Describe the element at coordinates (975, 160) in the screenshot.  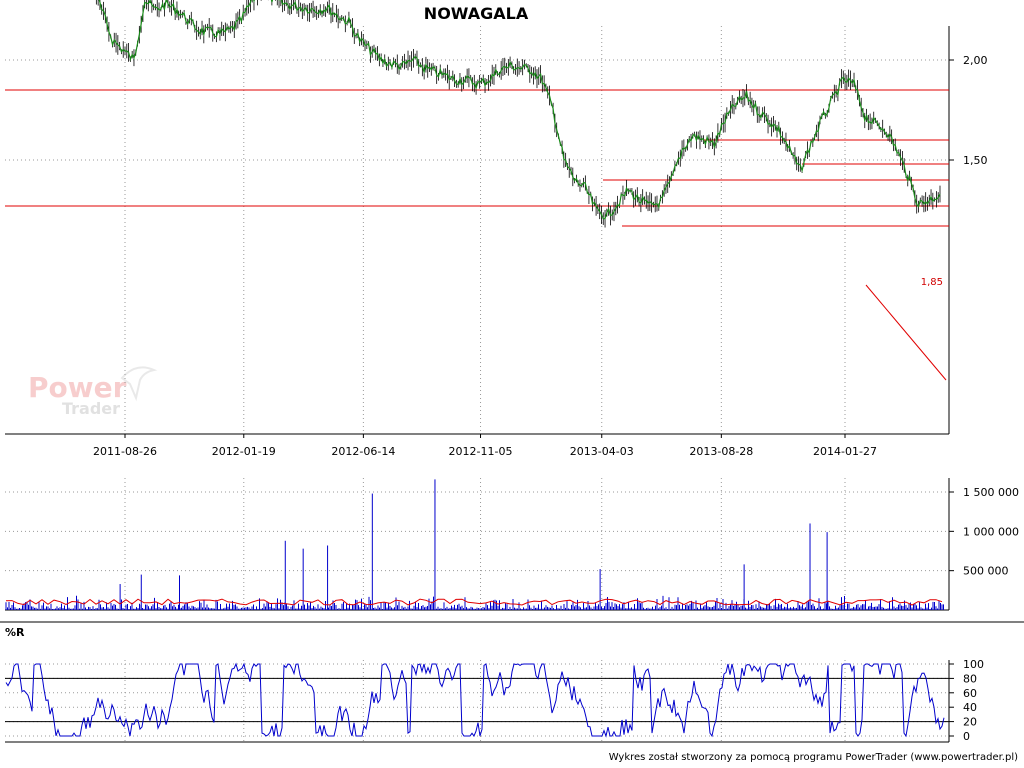
I see `price-y-tick-label: 1,50` at that location.